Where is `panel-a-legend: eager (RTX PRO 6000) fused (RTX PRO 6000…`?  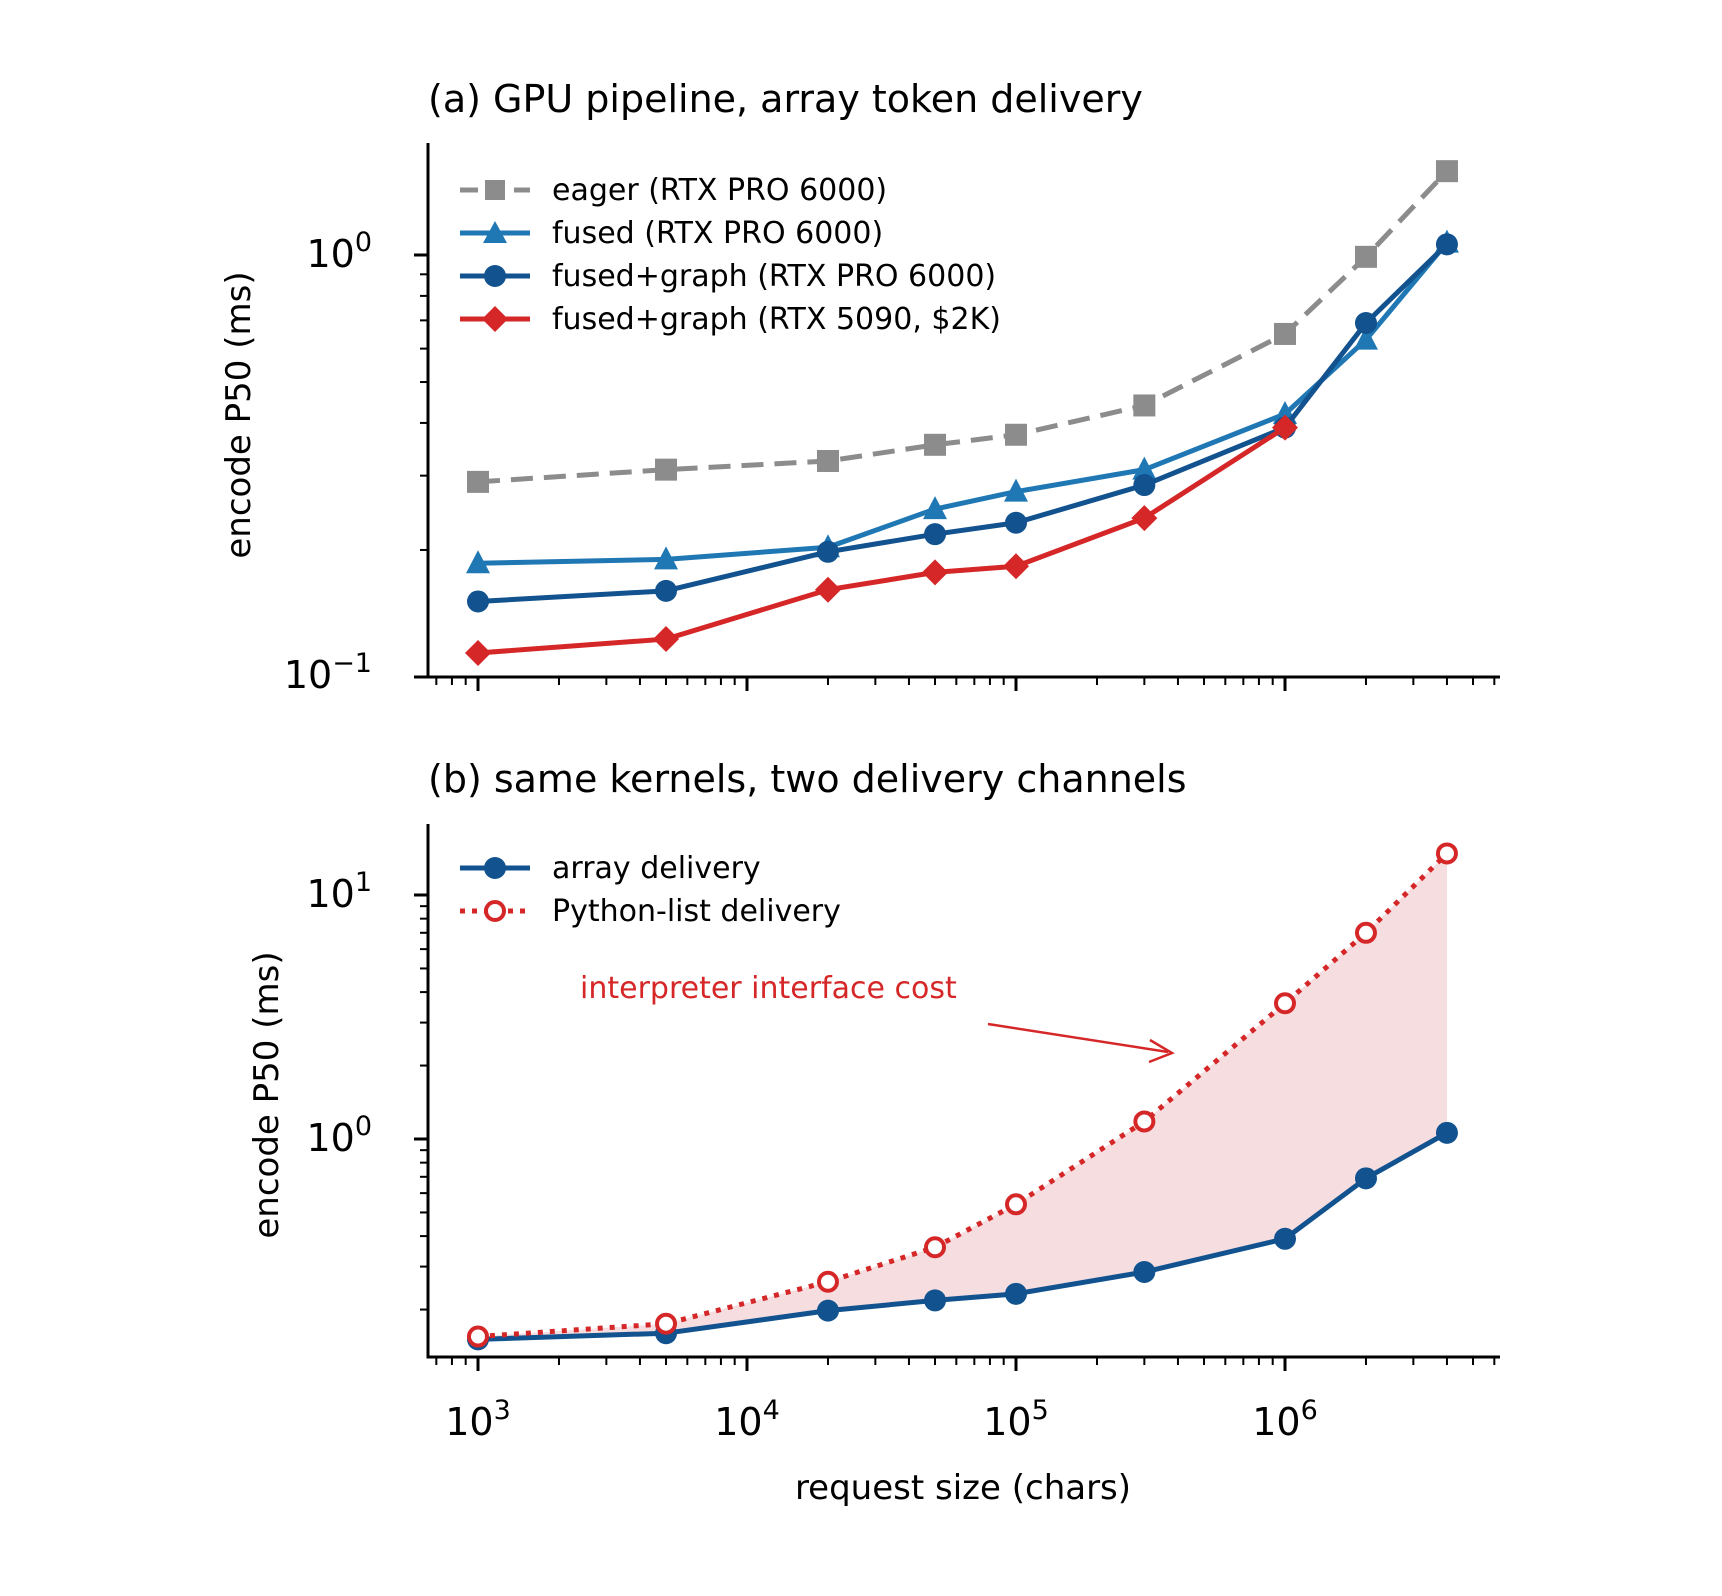
panel-a-legend: eager (RTX PRO 6000) fused (RTX PRO 6000… is located at coordinates (730, 255).